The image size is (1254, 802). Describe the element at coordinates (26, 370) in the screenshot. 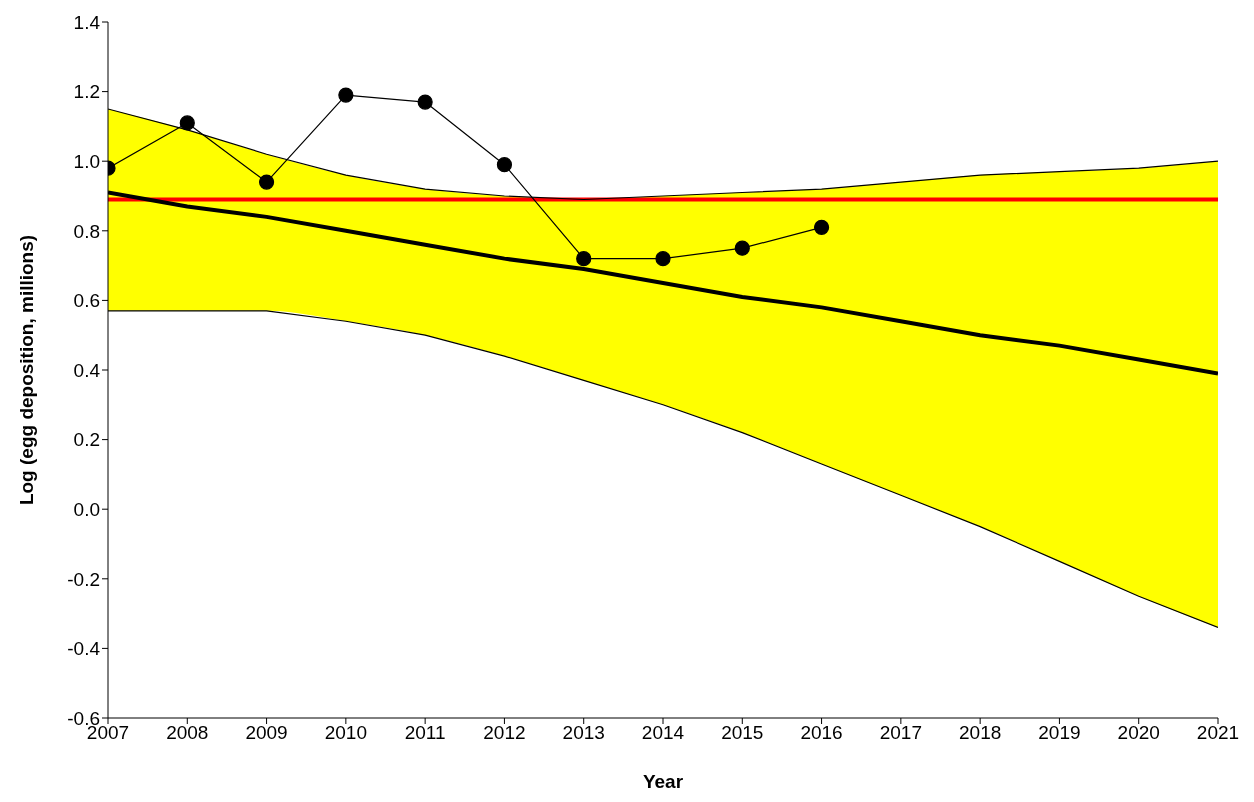

I see `y-axis-title: Log (egg deposition, millions)` at that location.